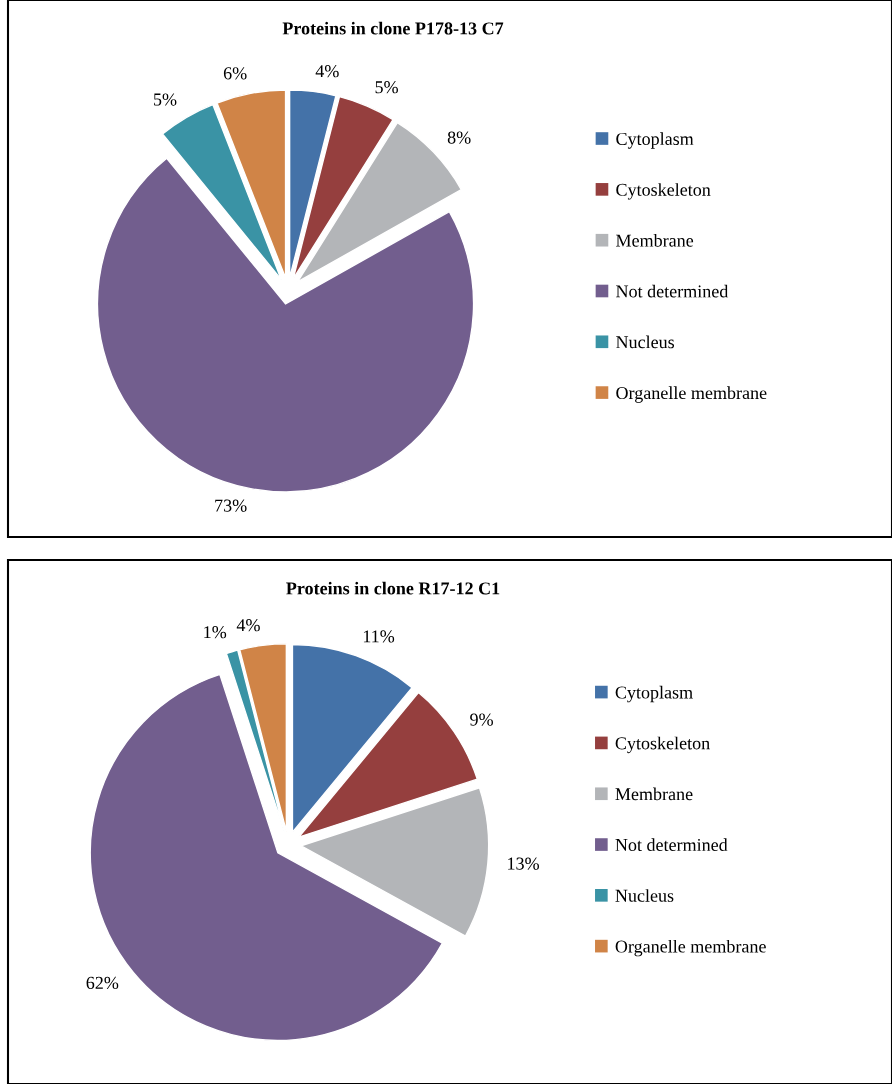 Image resolution: width=892 pixels, height=1084 pixels. What do you see at coordinates (231, 505) in the screenshot?
I see `data-label: 73%` at bounding box center [231, 505].